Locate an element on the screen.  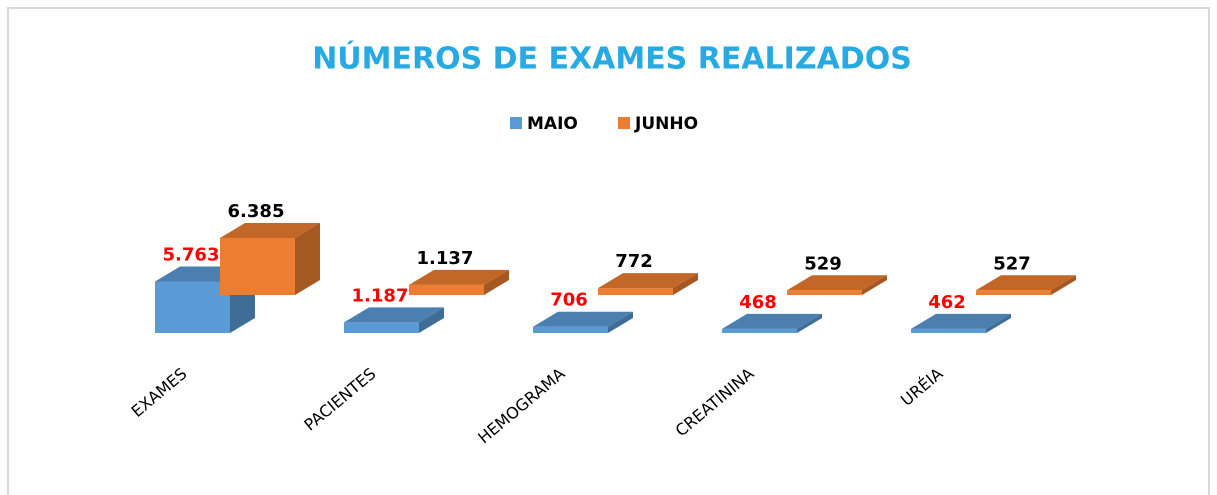
value-label: 5.763 is located at coordinates (191, 255).